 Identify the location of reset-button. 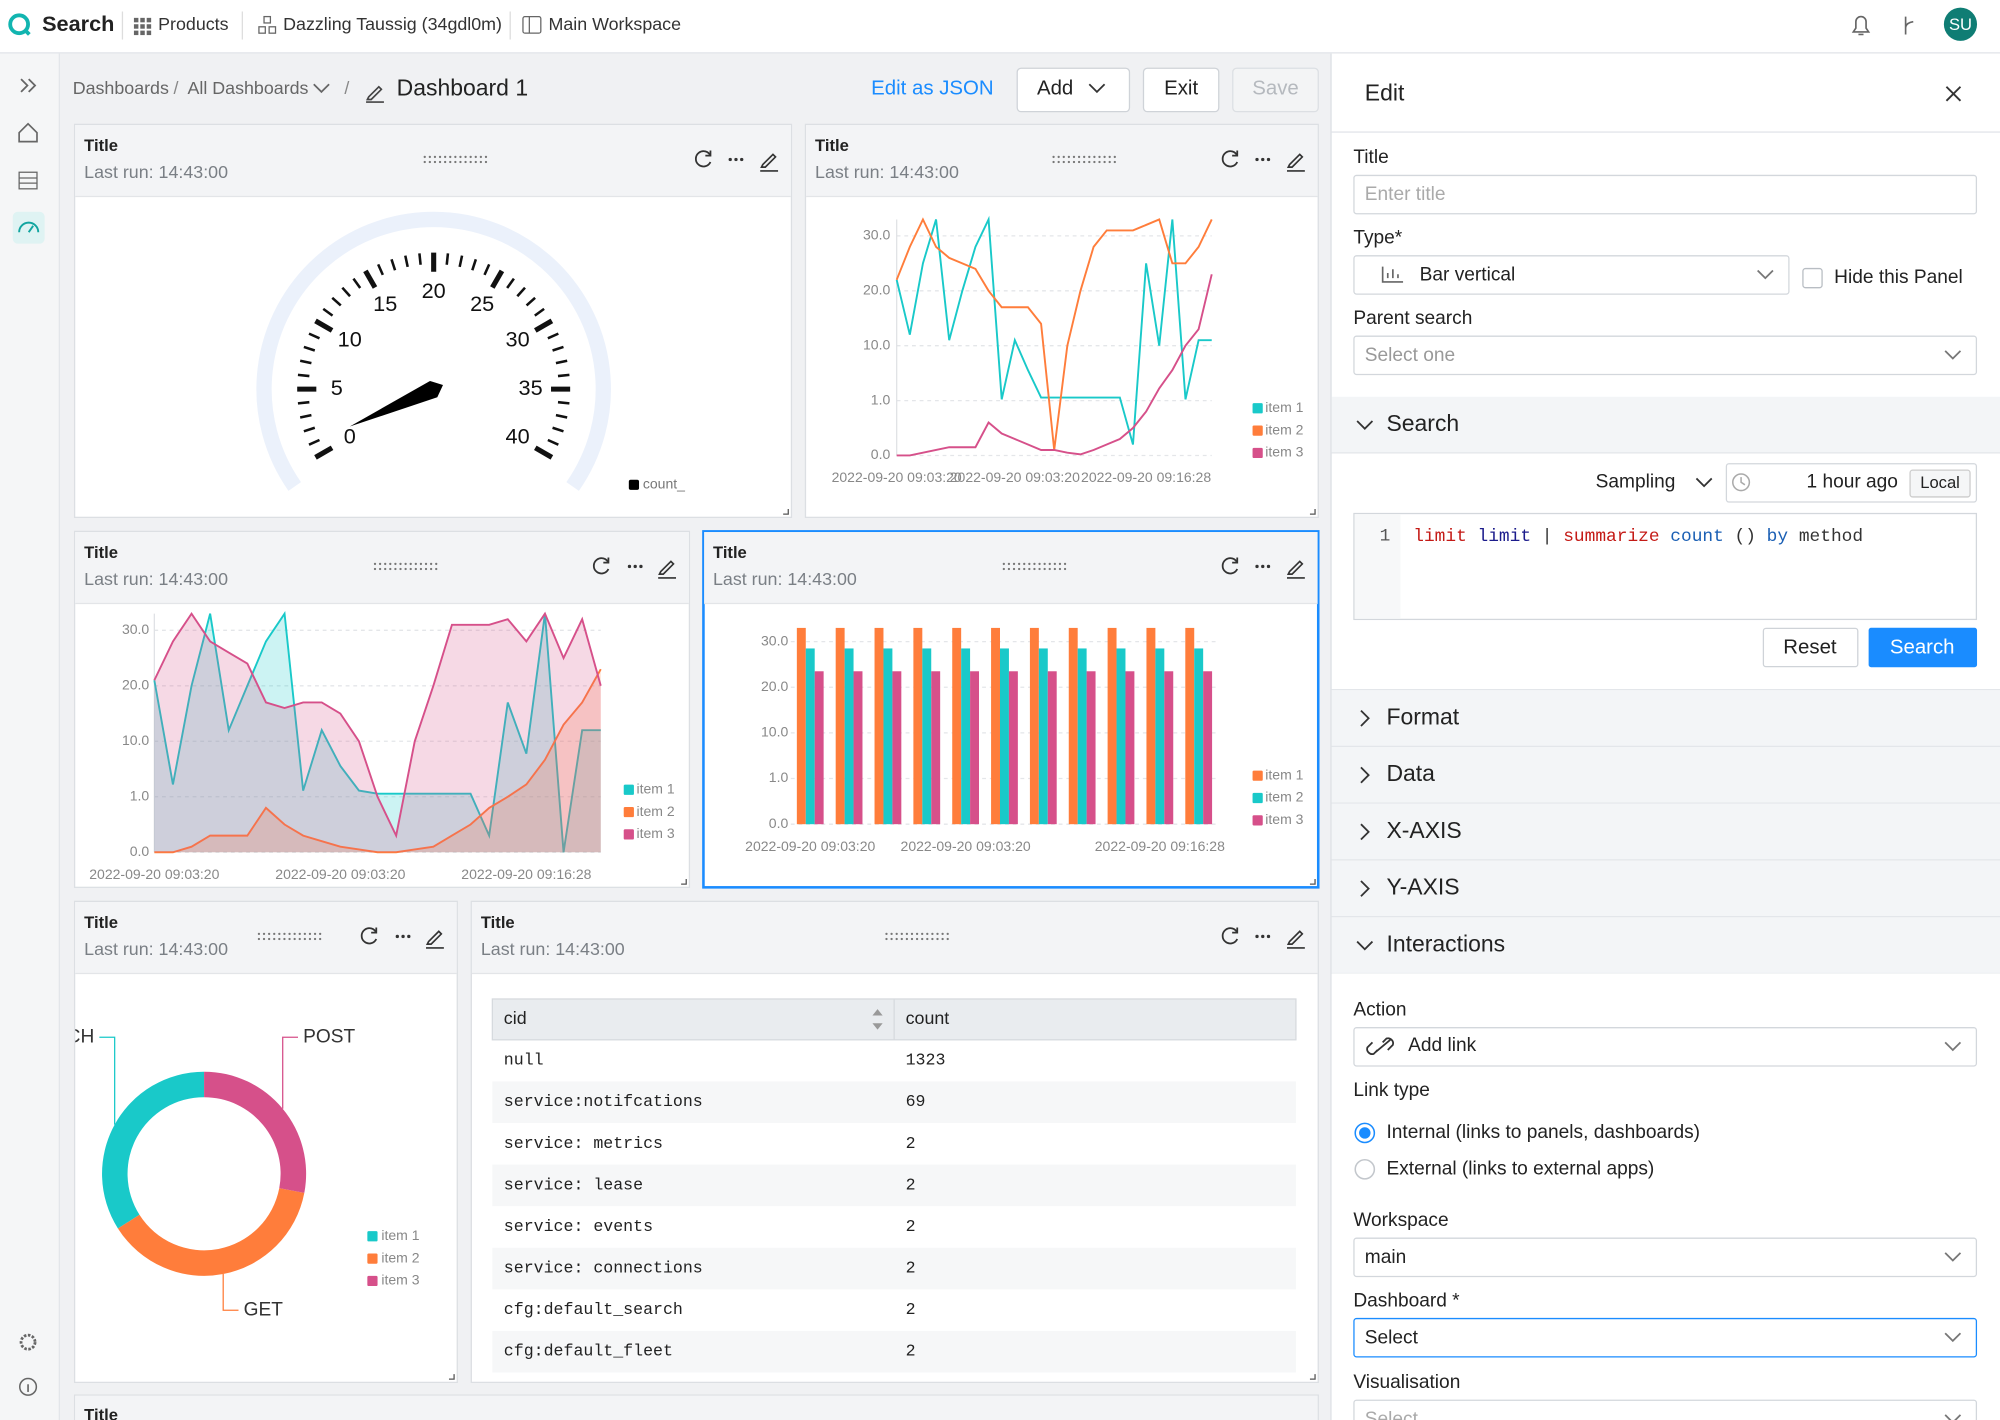
(1810, 647).